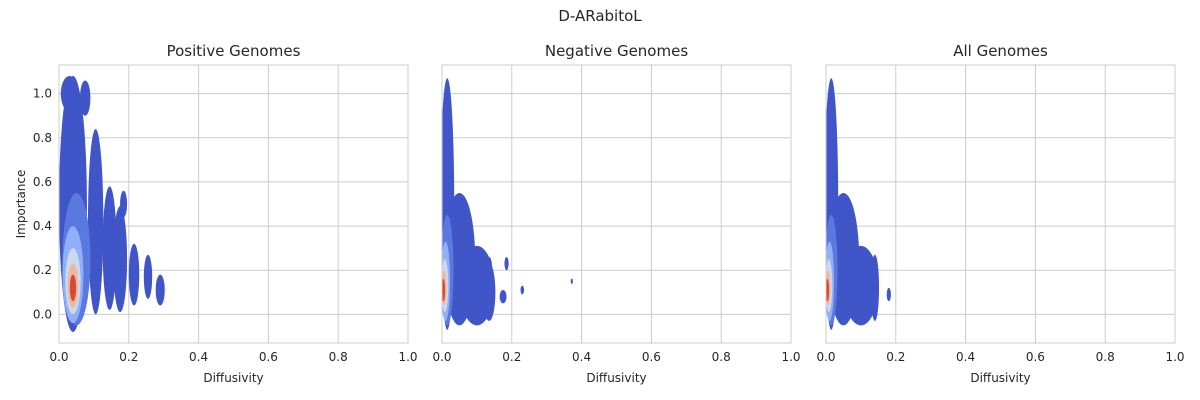 This screenshot has width=1200, height=400. What do you see at coordinates (21, 204) in the screenshot?
I see `y-axis-label: Importance` at bounding box center [21, 204].